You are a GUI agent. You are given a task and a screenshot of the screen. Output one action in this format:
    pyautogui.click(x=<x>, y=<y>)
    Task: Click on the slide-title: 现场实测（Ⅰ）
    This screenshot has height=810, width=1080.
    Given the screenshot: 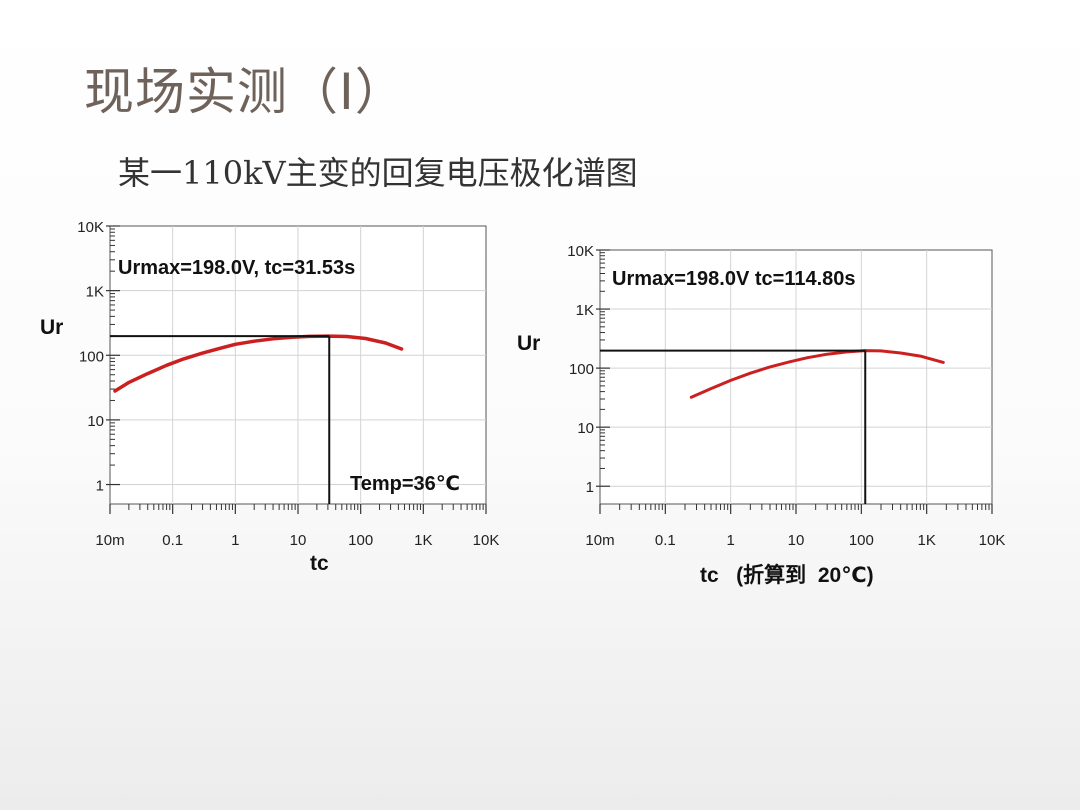 What is the action you would take?
    pyautogui.click(x=245, y=92)
    